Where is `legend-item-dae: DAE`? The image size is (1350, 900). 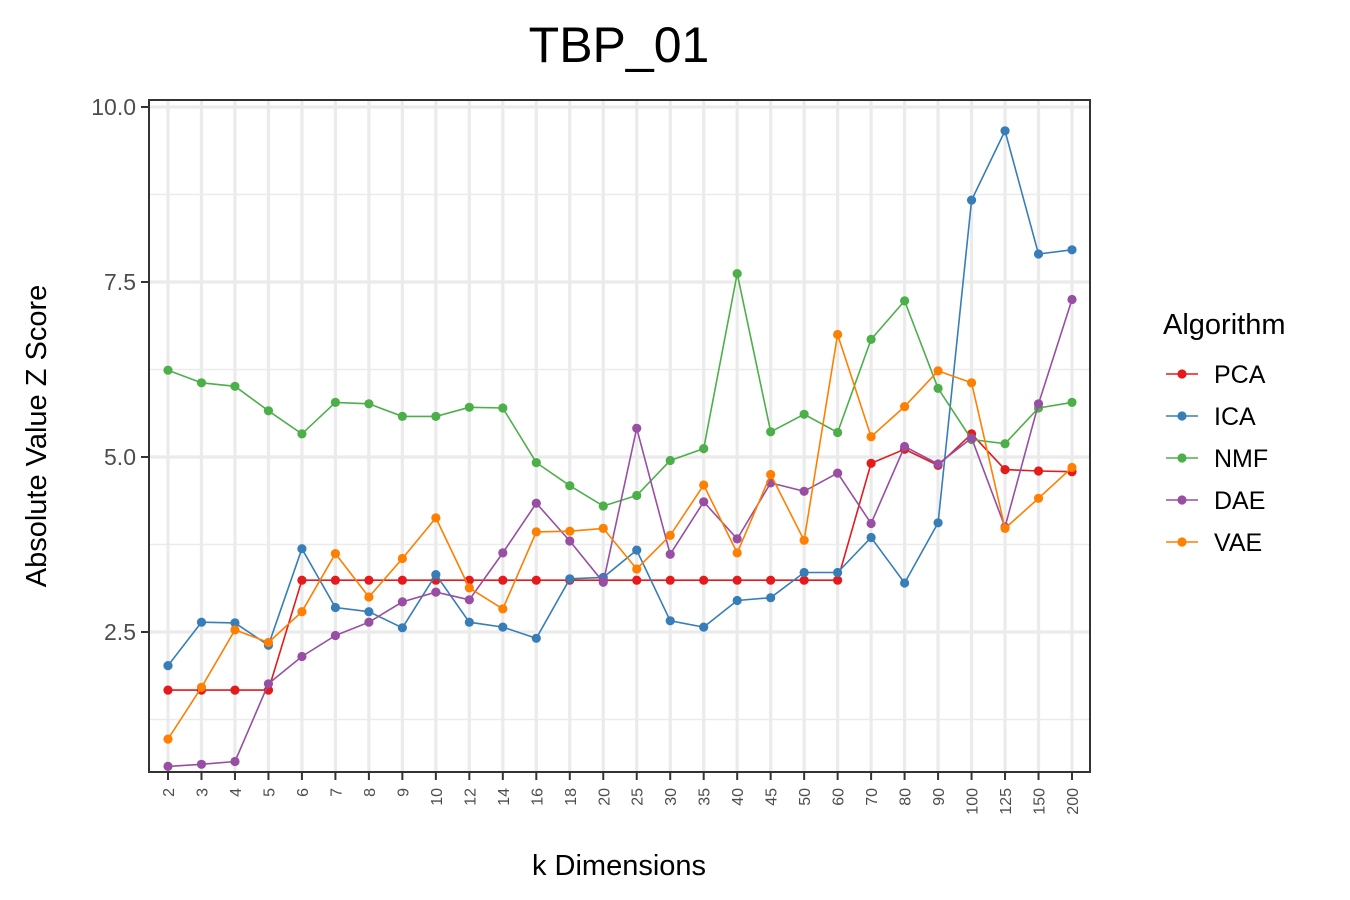 legend-item-dae: DAE is located at coordinates (1215, 501).